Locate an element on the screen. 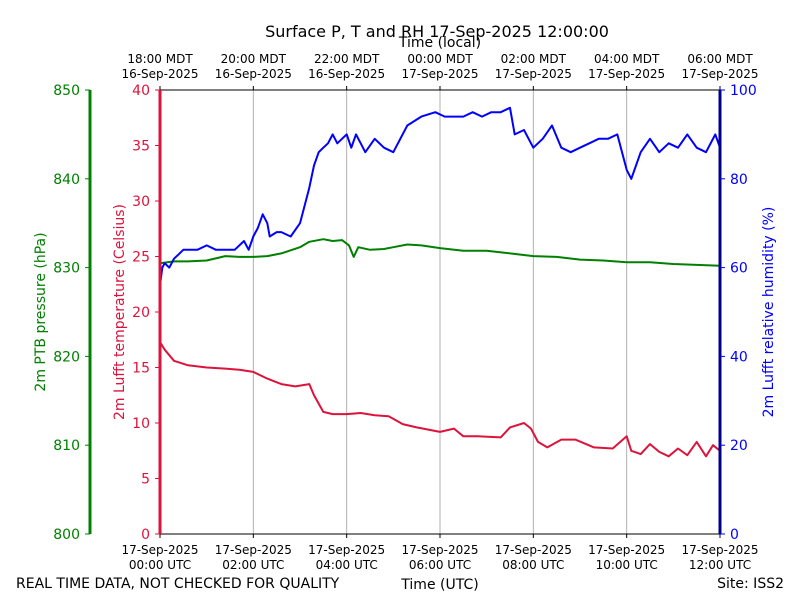 The image size is (800, 600). footer-note: REAL TIME DATA, NOT CHECKED FOR QUALITY is located at coordinates (178, 584).